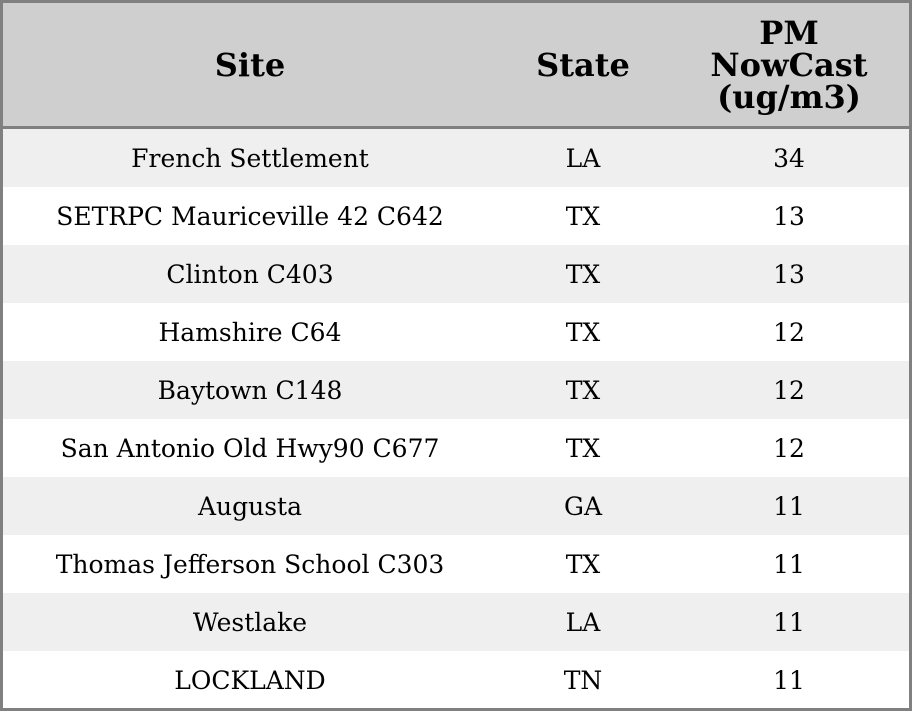  Describe the element at coordinates (250, 506) in the screenshot. I see `cell-site: Augusta` at that location.